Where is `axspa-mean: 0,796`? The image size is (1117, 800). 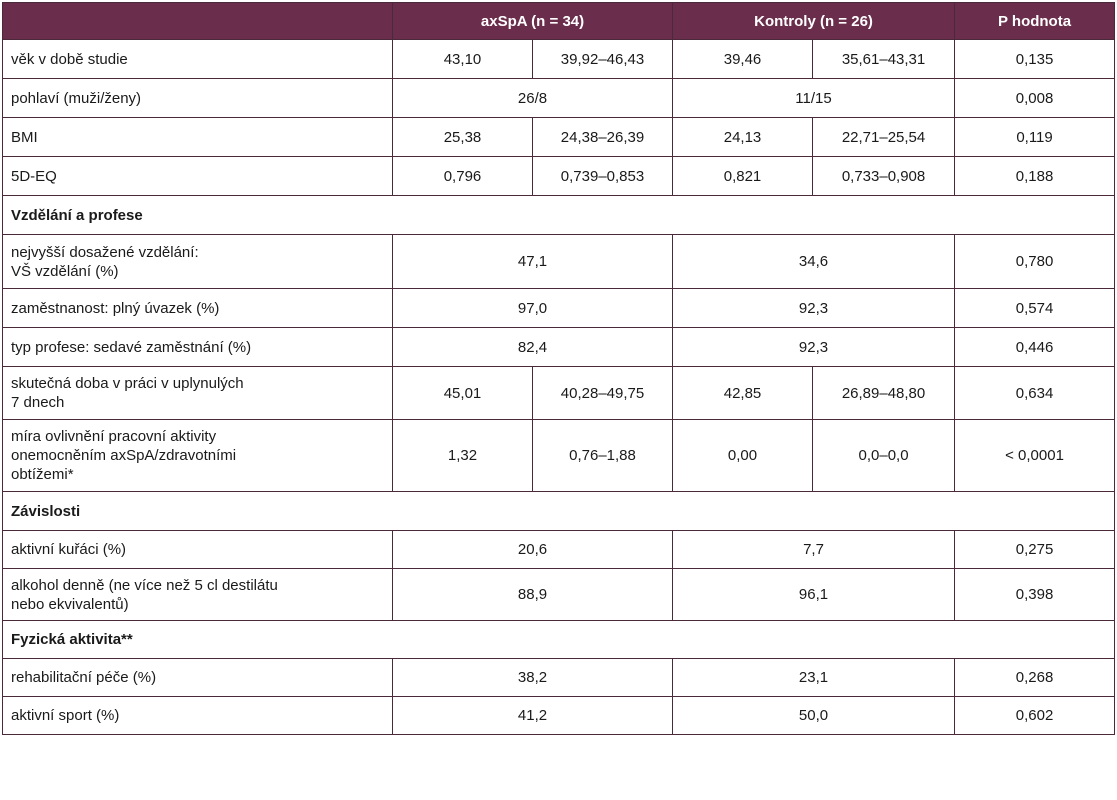 axspa-mean: 0,796 is located at coordinates (462, 176).